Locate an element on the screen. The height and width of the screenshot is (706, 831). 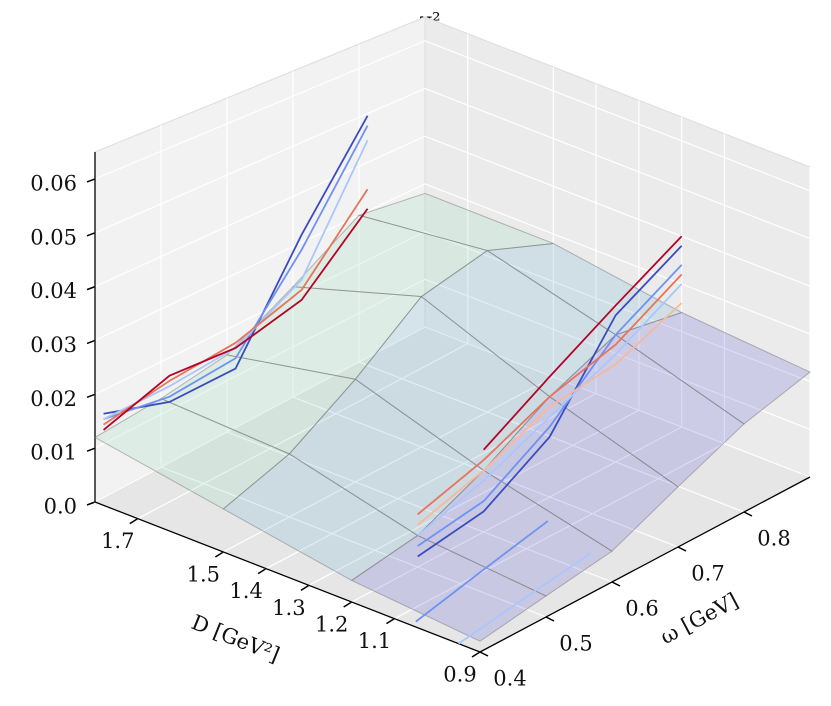
y-tick-label: 0.6 is located at coordinates (641, 609).